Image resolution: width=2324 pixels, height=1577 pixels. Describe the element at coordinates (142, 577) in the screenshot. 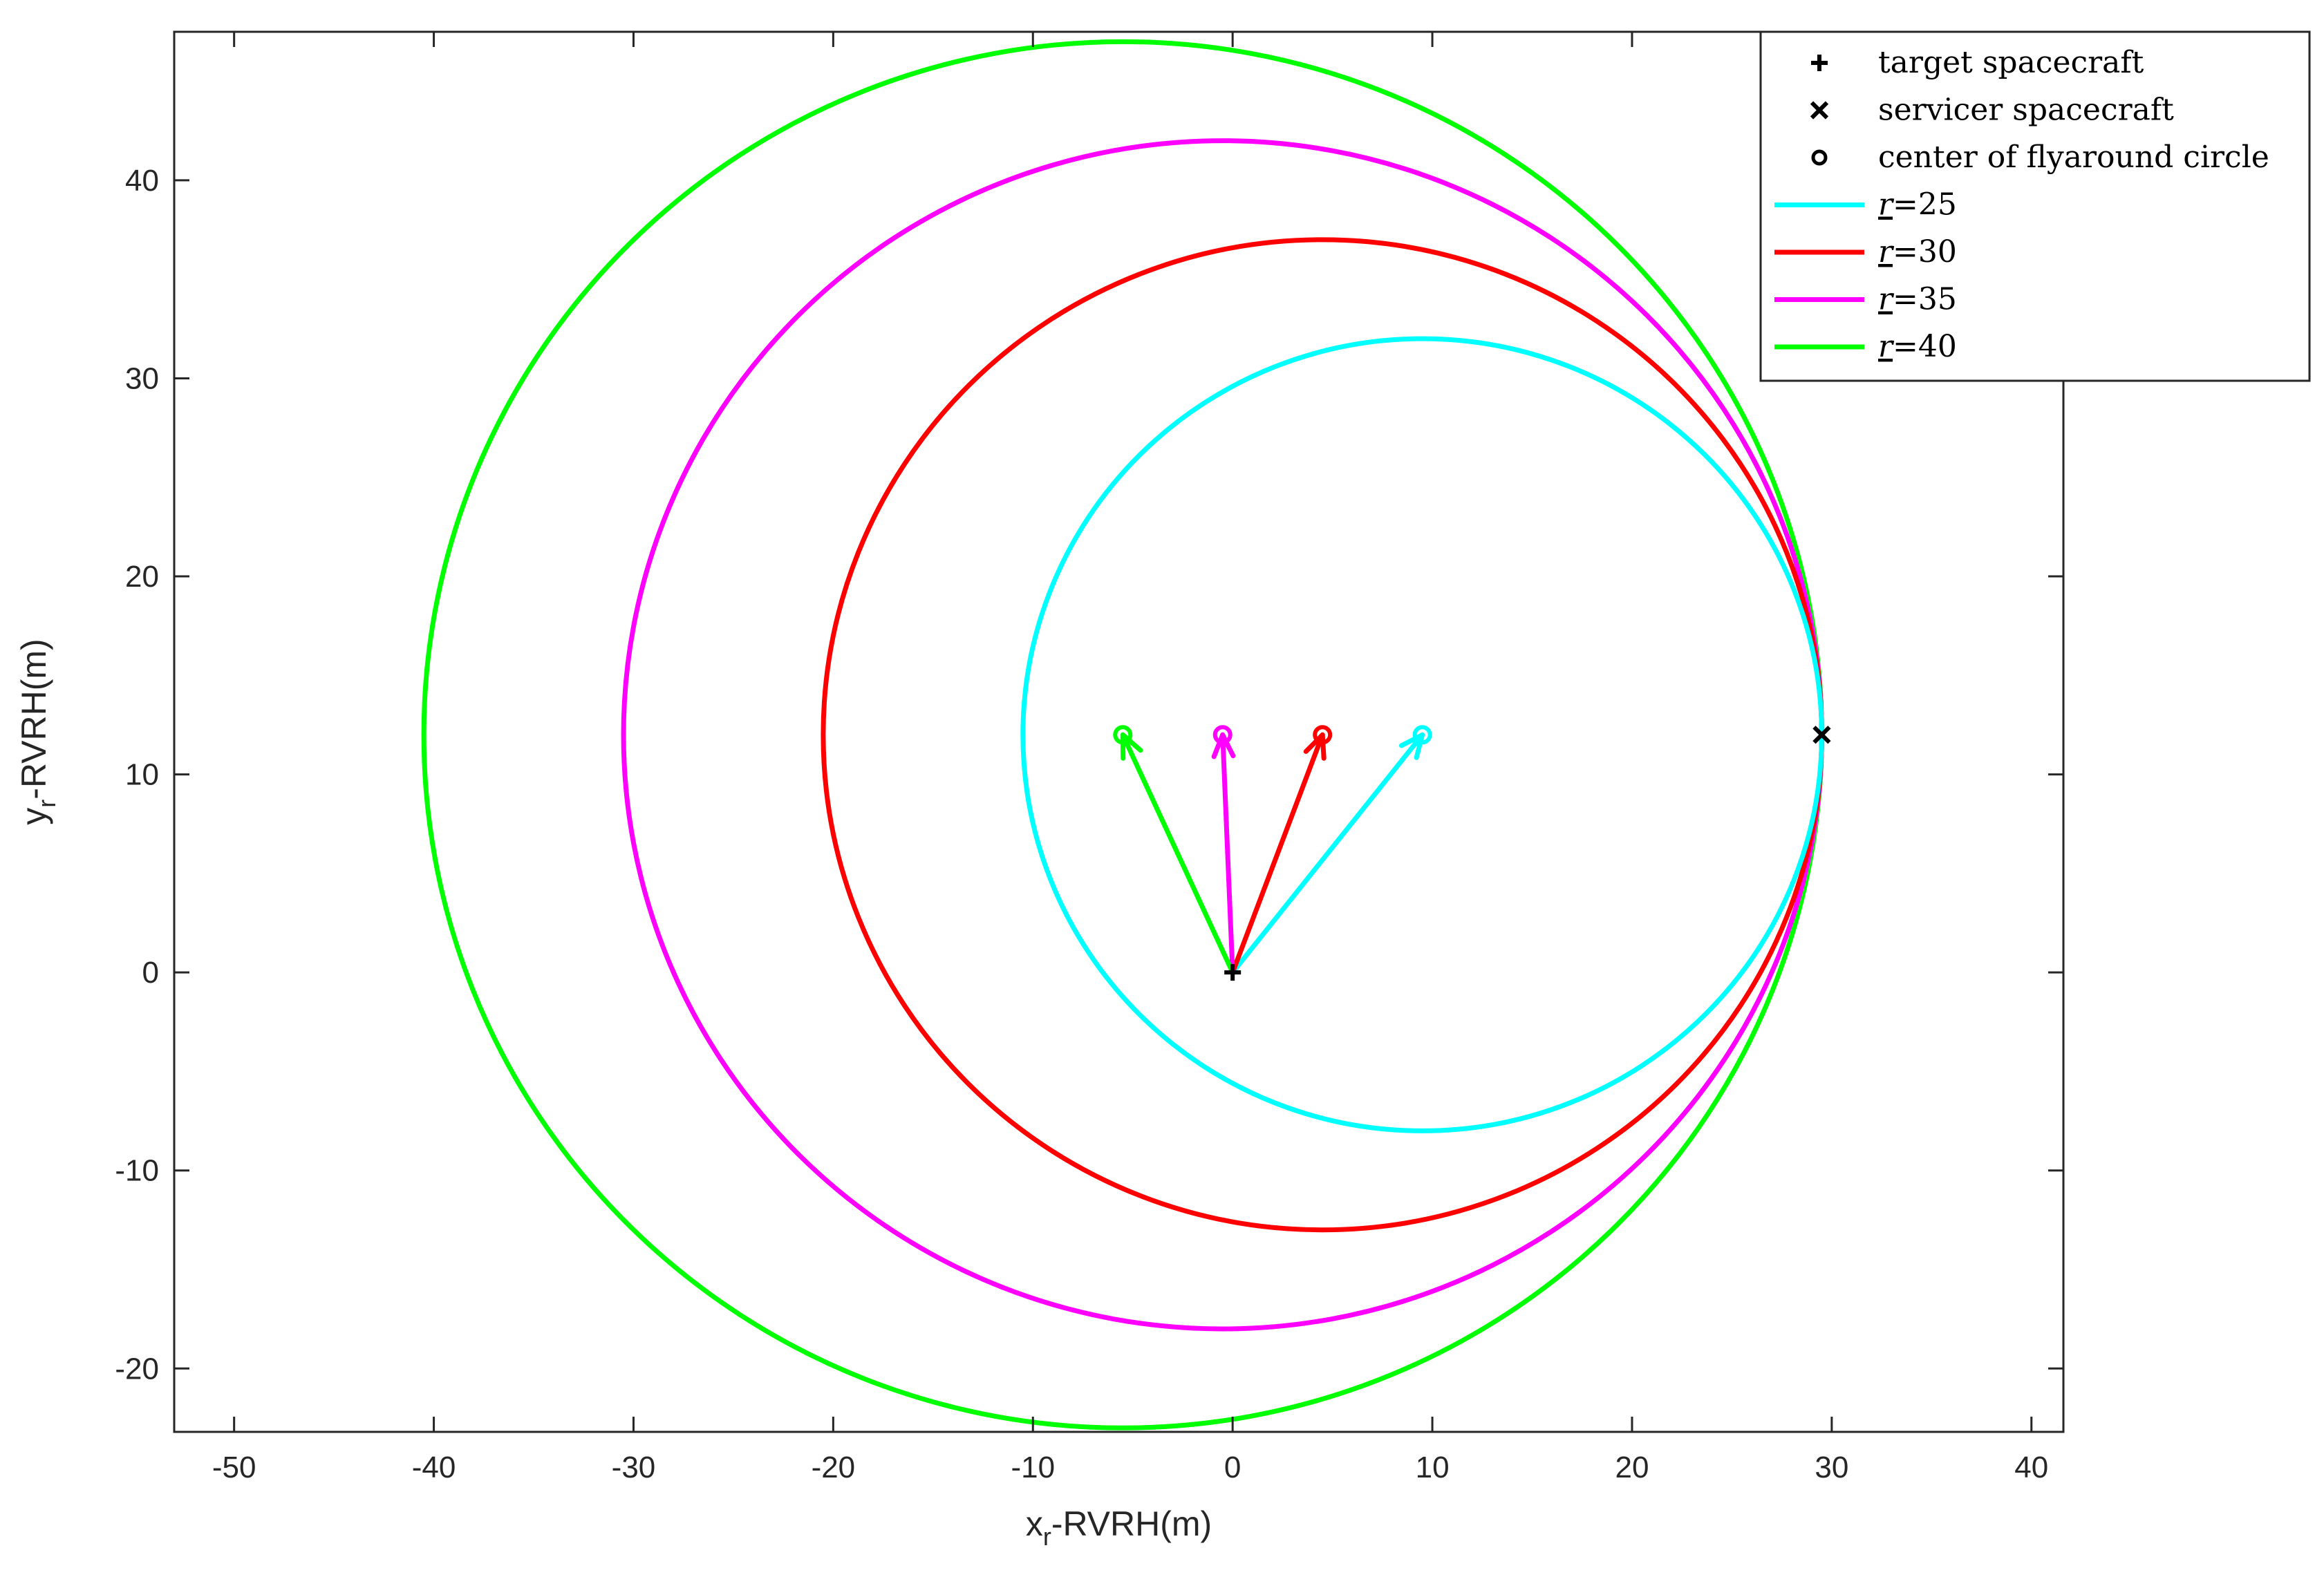

I see `y-tick-label: 20` at that location.